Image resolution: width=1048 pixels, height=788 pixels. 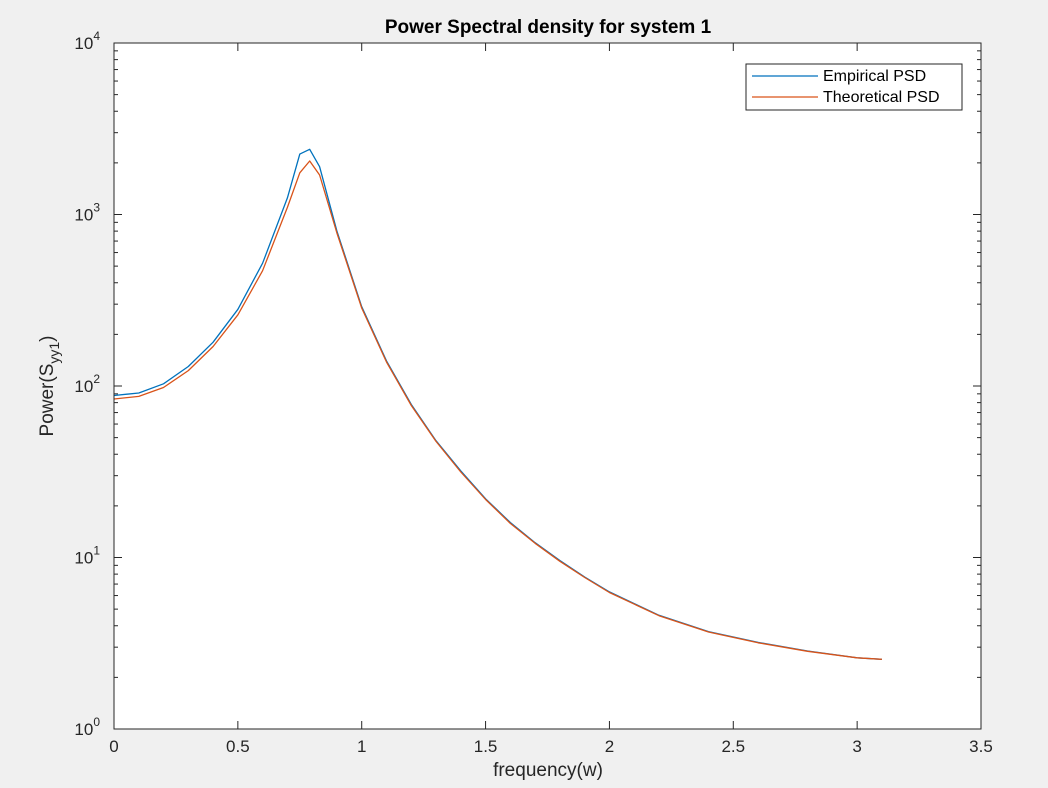 What do you see at coordinates (87, 213) in the screenshot?
I see `y-tick-label: 10³` at bounding box center [87, 213].